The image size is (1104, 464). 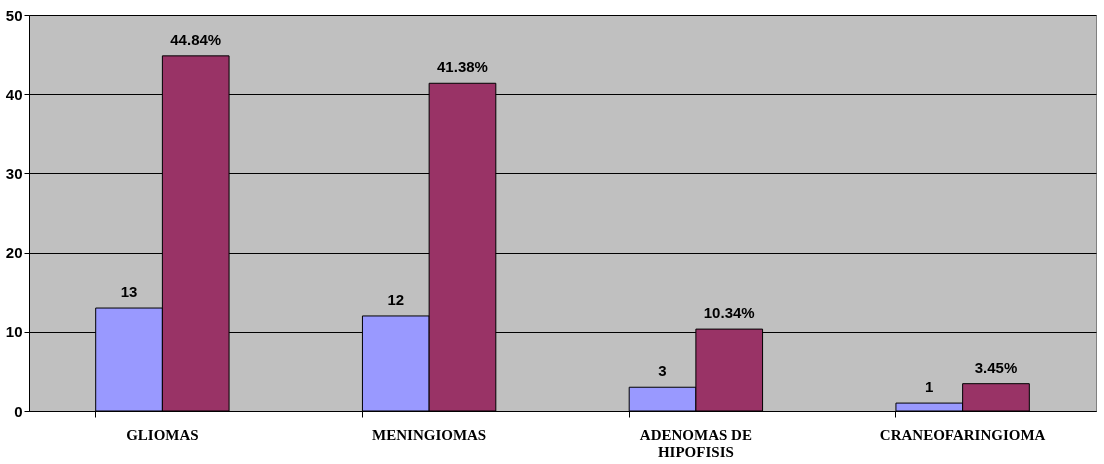 What do you see at coordinates (14, 94) in the screenshot?
I see `y-tick-label: 40` at bounding box center [14, 94].